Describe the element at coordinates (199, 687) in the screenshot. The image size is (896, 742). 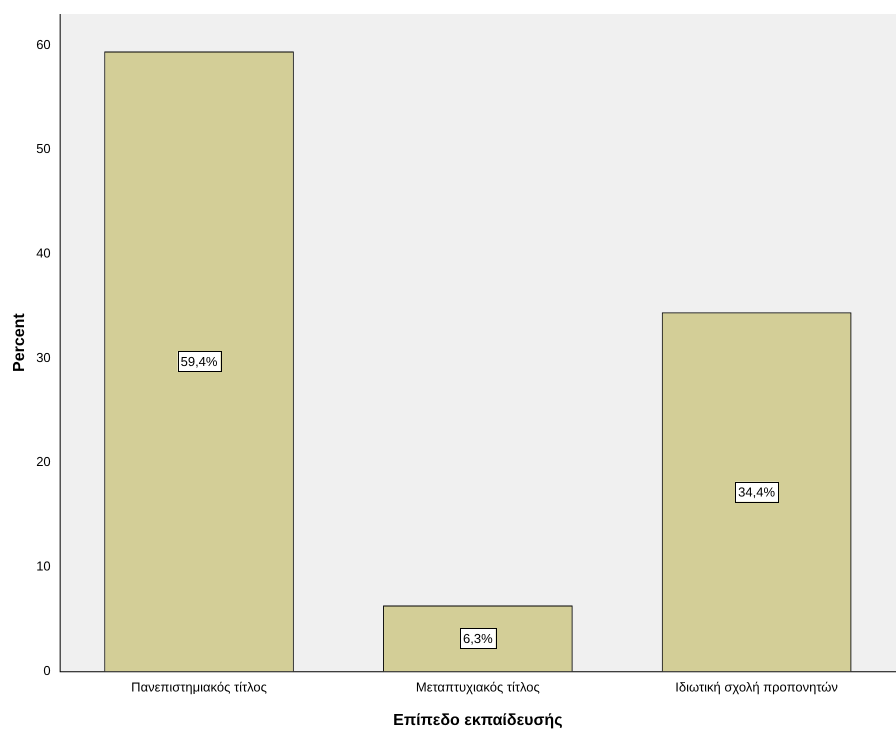
I see `x-tick-label: Πανεπιστημιακός τίτλος` at that location.